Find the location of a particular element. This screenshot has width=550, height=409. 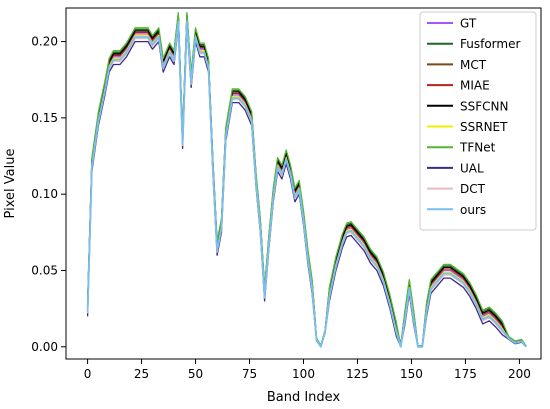

legend-label-tfnet: TFNet is located at coordinates (477, 148).